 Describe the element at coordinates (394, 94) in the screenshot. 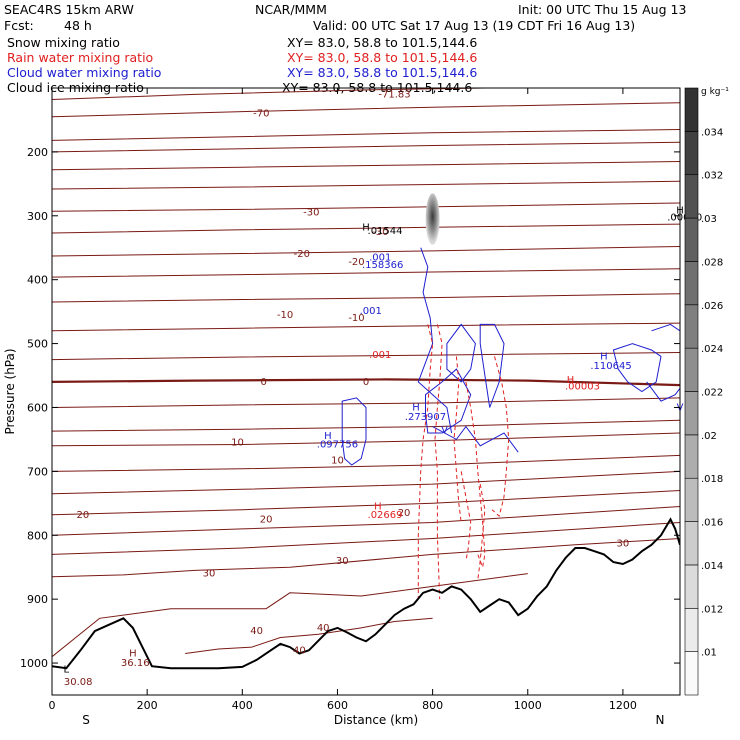

I see `contour-label: -71.83` at that location.